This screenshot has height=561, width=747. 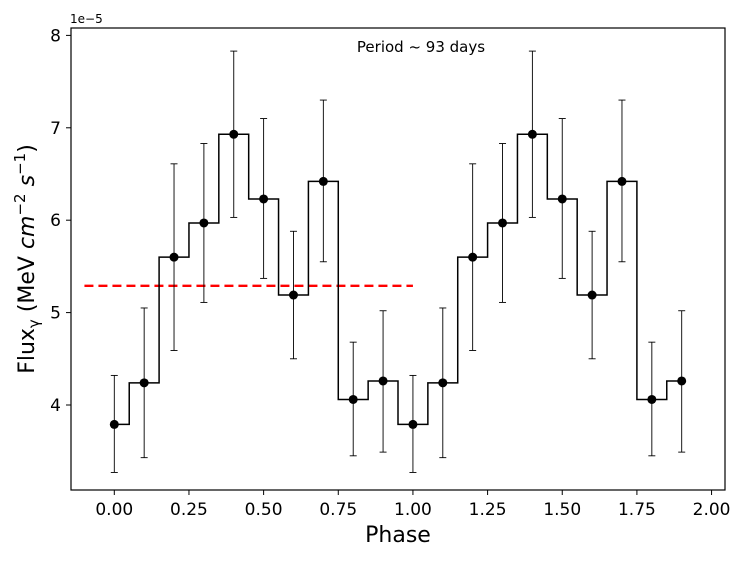 What do you see at coordinates (488, 510) in the screenshot?
I see `x-tick-label: 1.25` at bounding box center [488, 510].